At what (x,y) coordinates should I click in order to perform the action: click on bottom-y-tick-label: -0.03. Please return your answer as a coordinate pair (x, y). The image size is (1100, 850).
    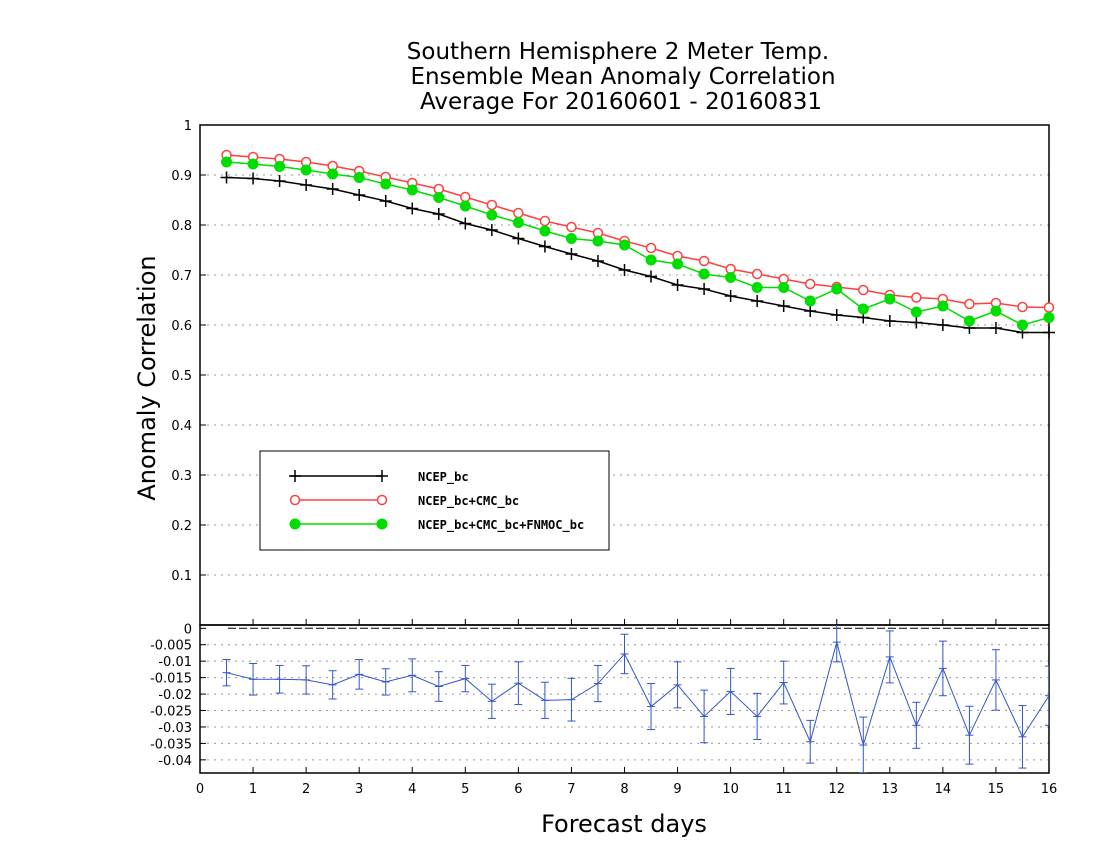
    Looking at the image, I should click on (175, 728).